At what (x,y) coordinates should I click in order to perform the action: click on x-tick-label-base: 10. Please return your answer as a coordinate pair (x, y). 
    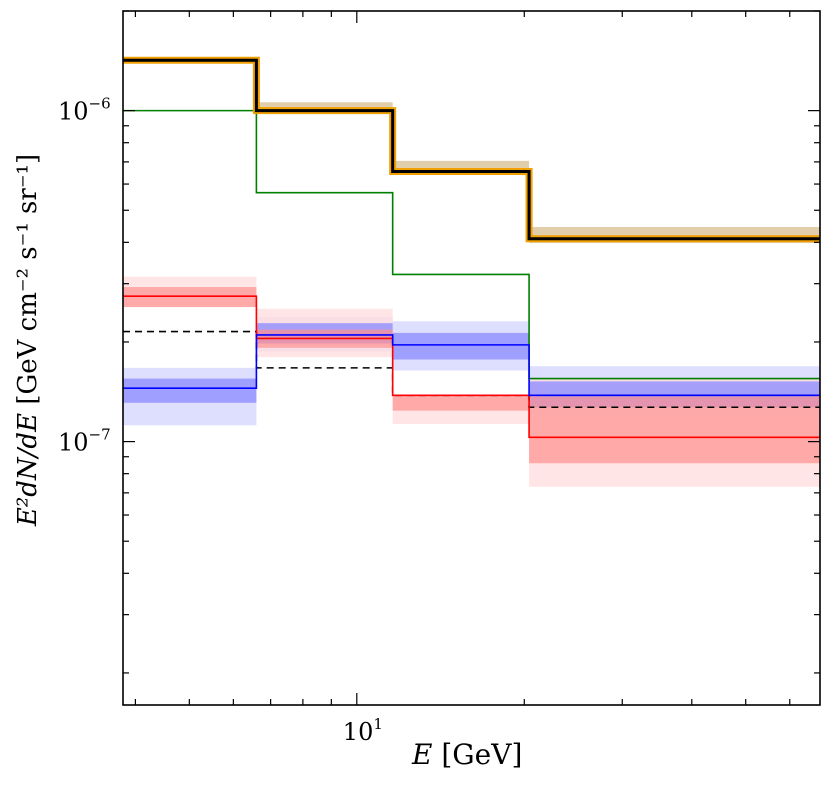
    Looking at the image, I should click on (358, 732).